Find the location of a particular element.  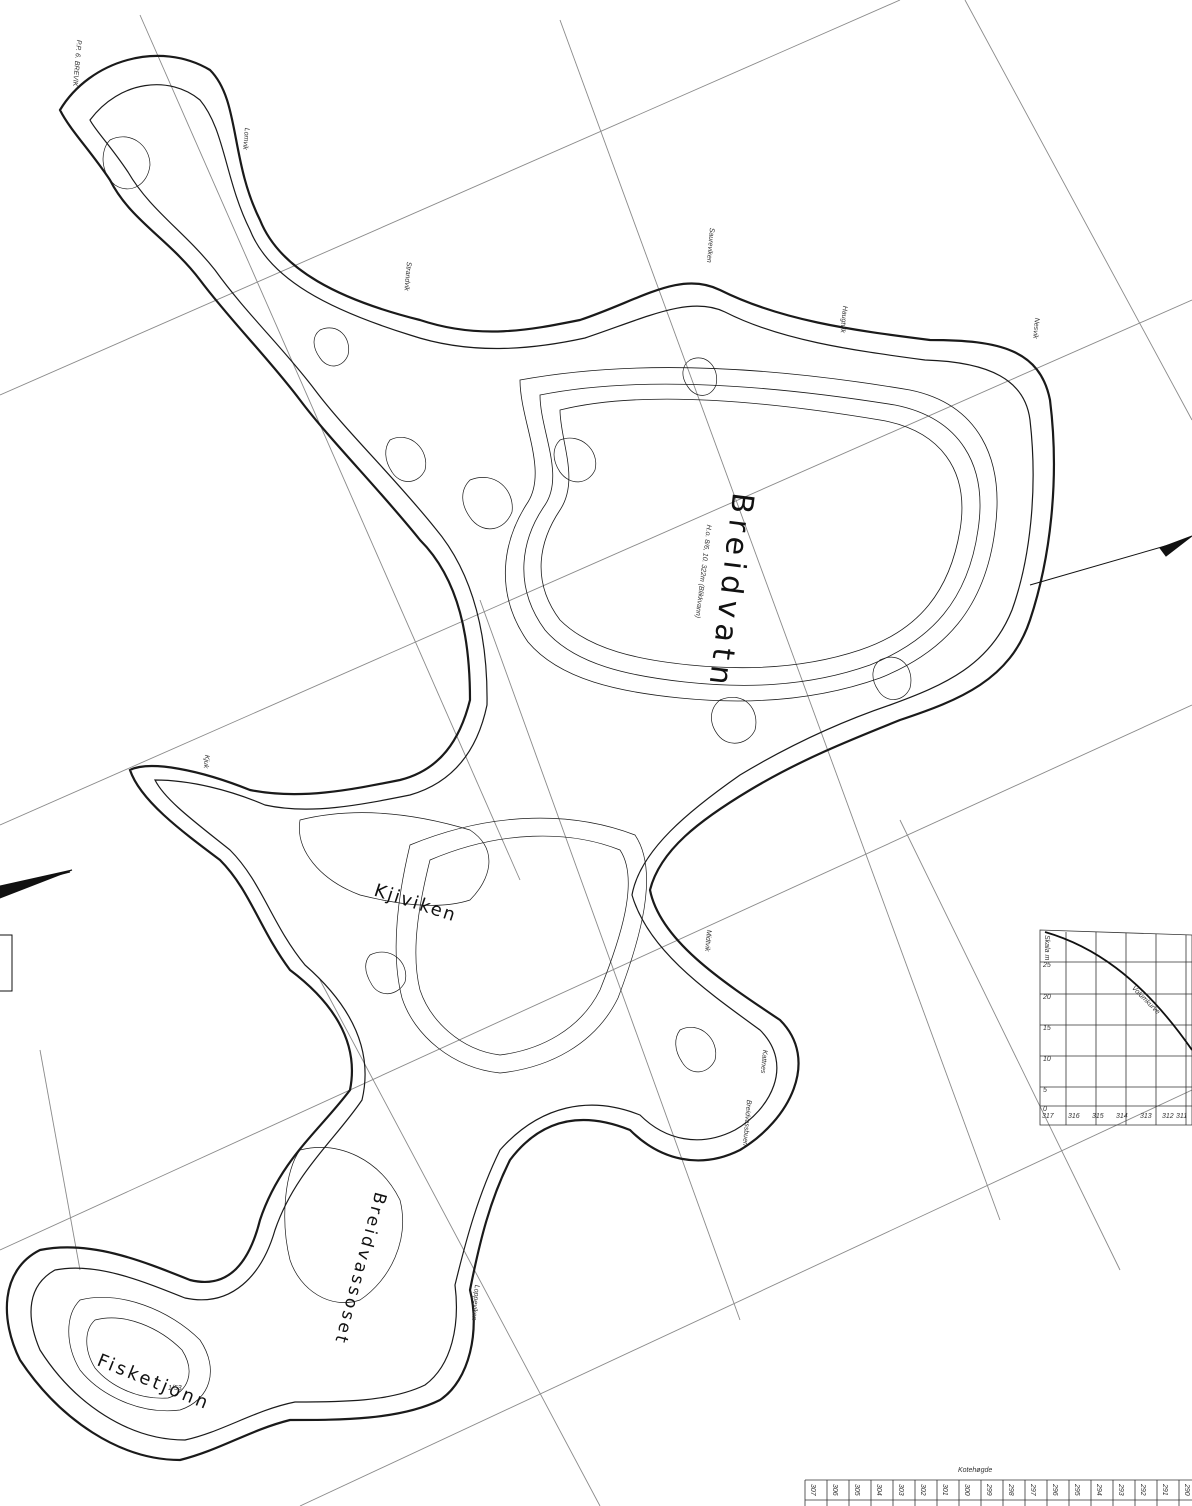

inset-xtick: 316 is located at coordinates (1074, 1116).